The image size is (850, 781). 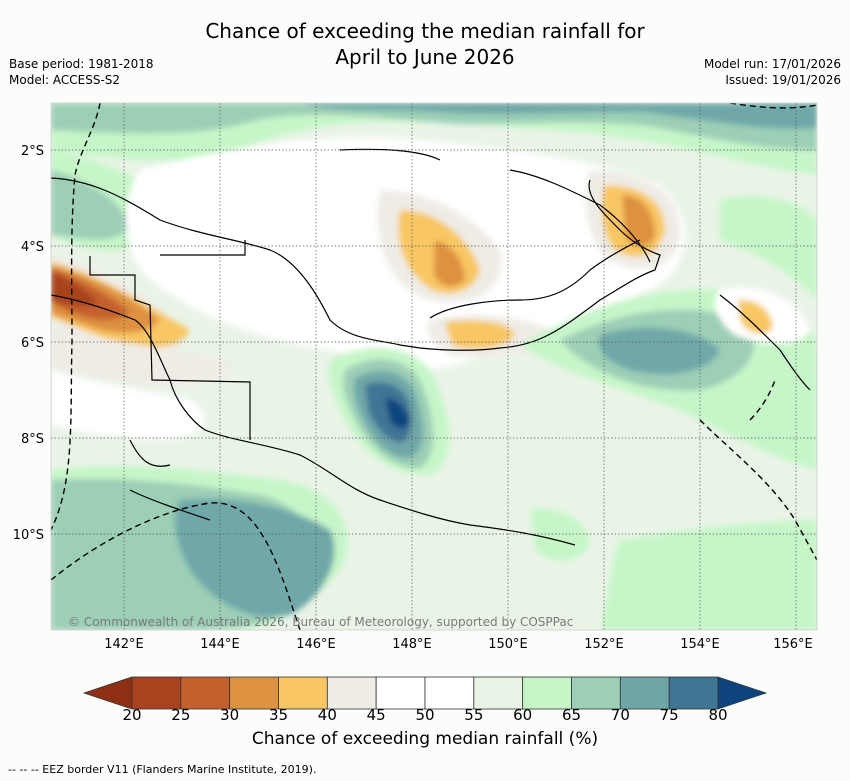 I want to click on colorbar-tick-label: 20, so click(x=131, y=715).